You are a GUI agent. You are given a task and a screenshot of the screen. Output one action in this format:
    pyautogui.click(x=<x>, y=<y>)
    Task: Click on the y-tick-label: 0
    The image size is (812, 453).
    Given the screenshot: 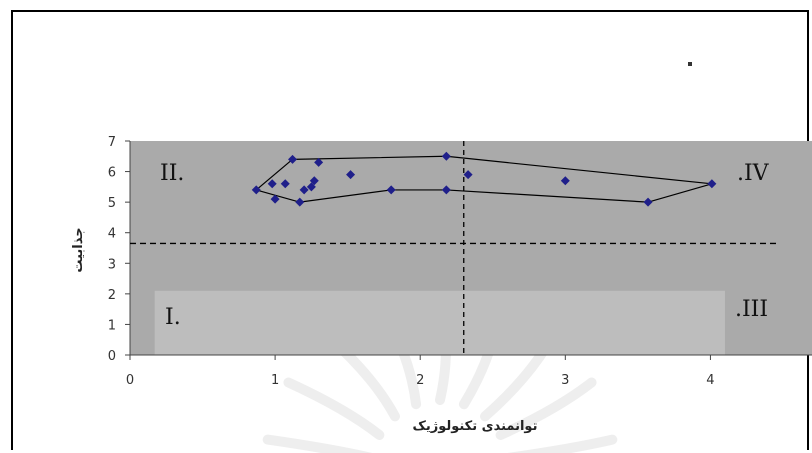 What is the action you would take?
    pyautogui.click(x=112, y=356)
    